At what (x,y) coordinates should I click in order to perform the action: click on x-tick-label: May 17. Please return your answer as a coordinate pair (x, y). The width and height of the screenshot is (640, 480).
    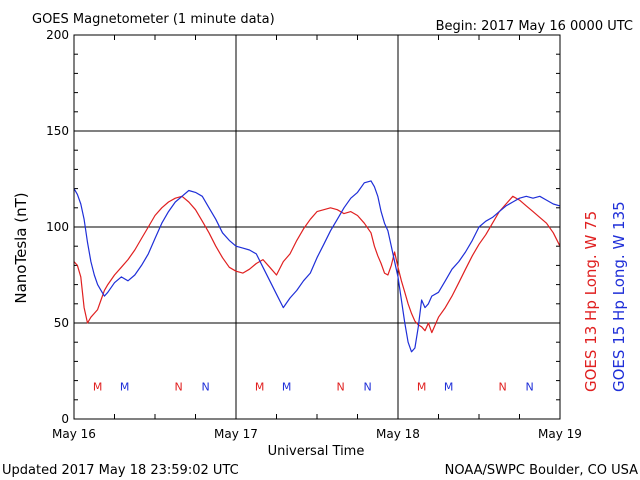
    Looking at the image, I should click on (236, 434).